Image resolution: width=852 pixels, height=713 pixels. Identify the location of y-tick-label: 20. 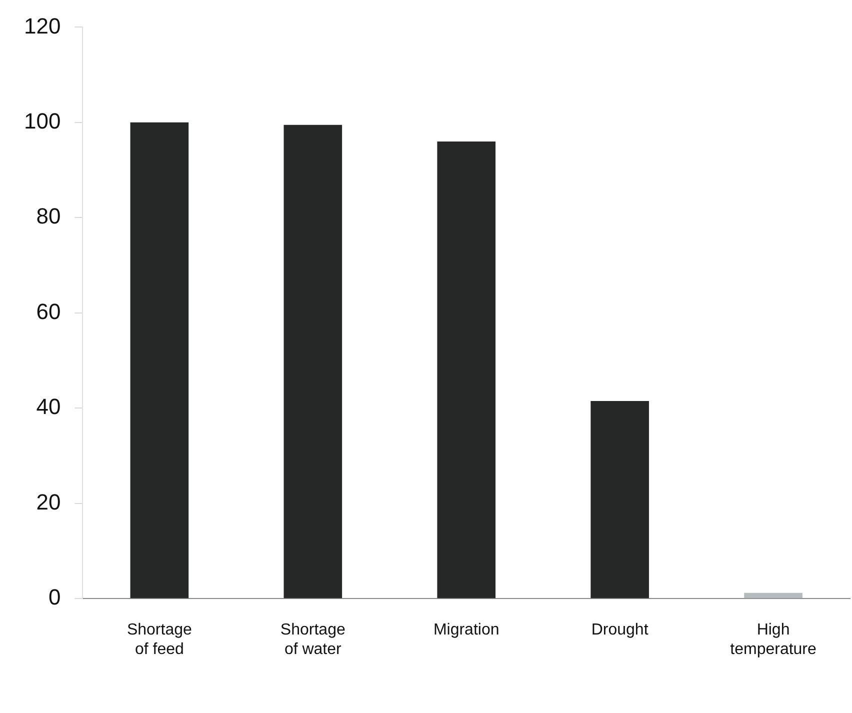
(48, 501).